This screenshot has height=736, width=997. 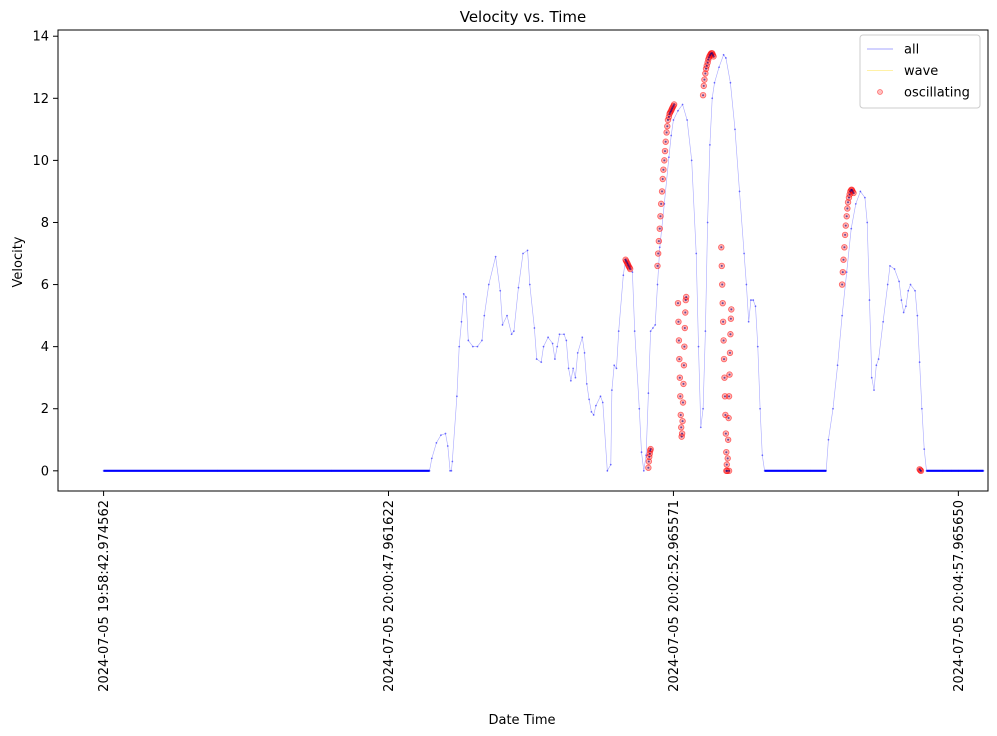 I want to click on legend-label-wave: wave, so click(x=921, y=71).